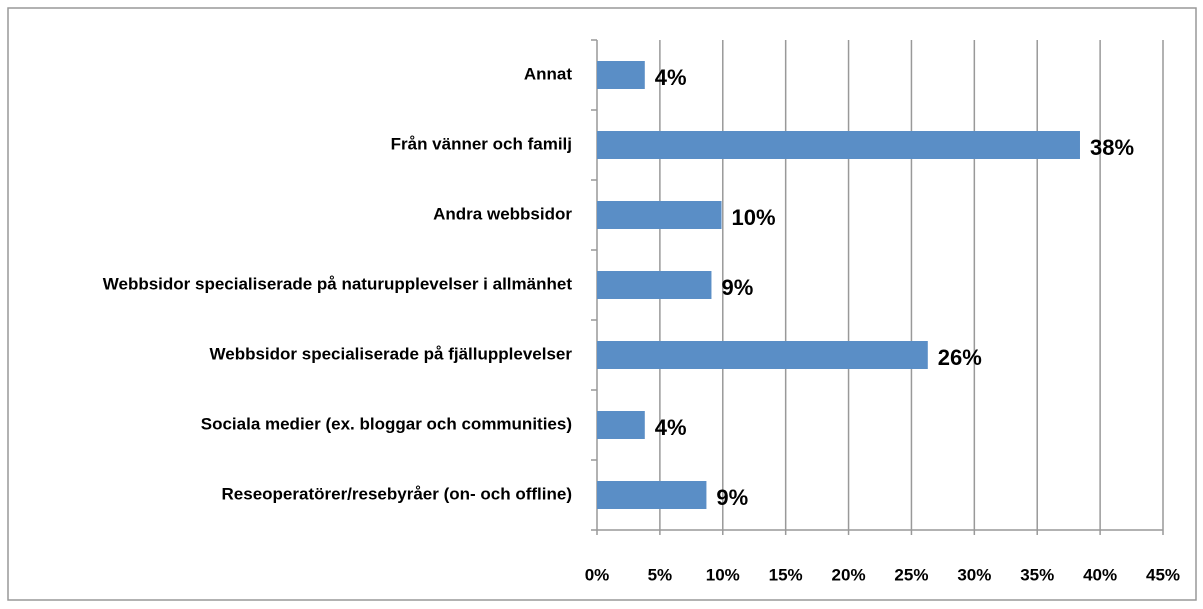  What do you see at coordinates (481, 143) in the screenshot?
I see `y-tick-label: Från vänner och familj` at bounding box center [481, 143].